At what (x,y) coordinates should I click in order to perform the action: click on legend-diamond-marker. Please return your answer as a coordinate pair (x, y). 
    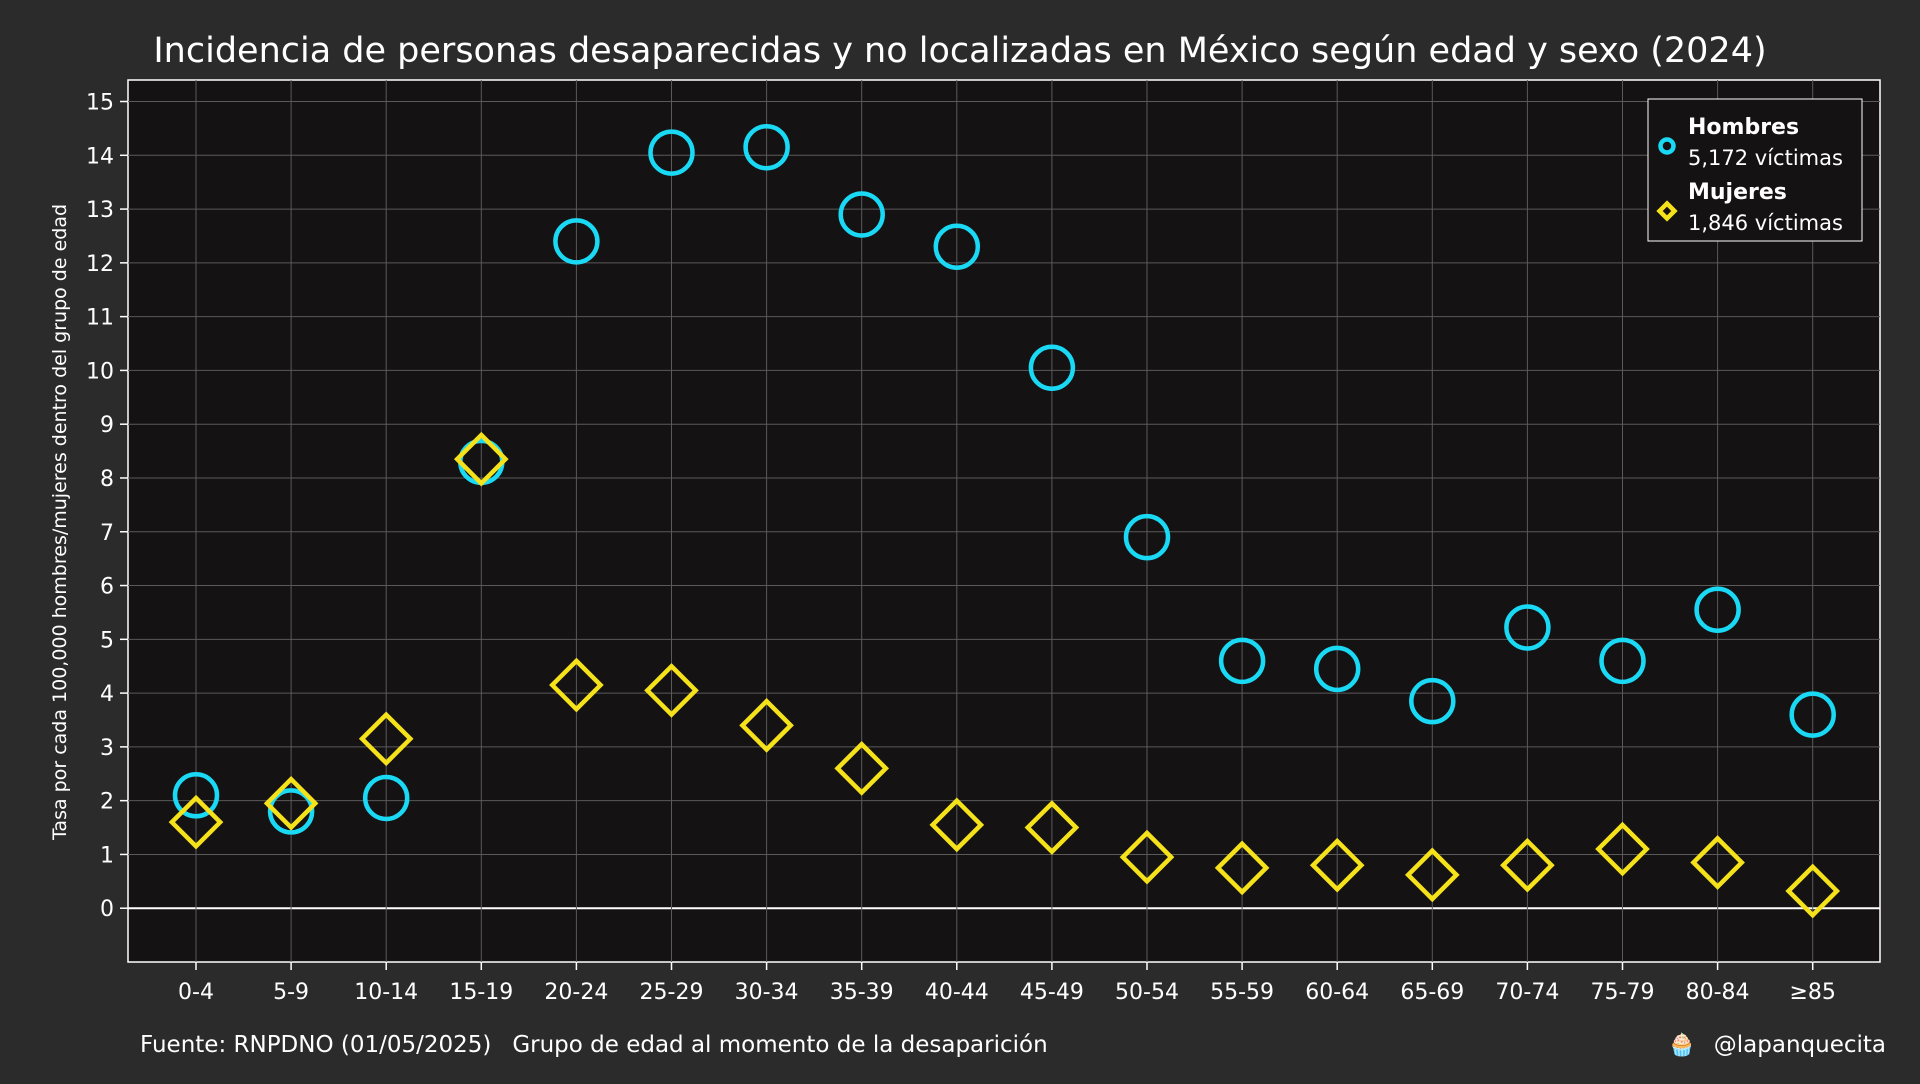
    Looking at the image, I should click on (1667, 211).